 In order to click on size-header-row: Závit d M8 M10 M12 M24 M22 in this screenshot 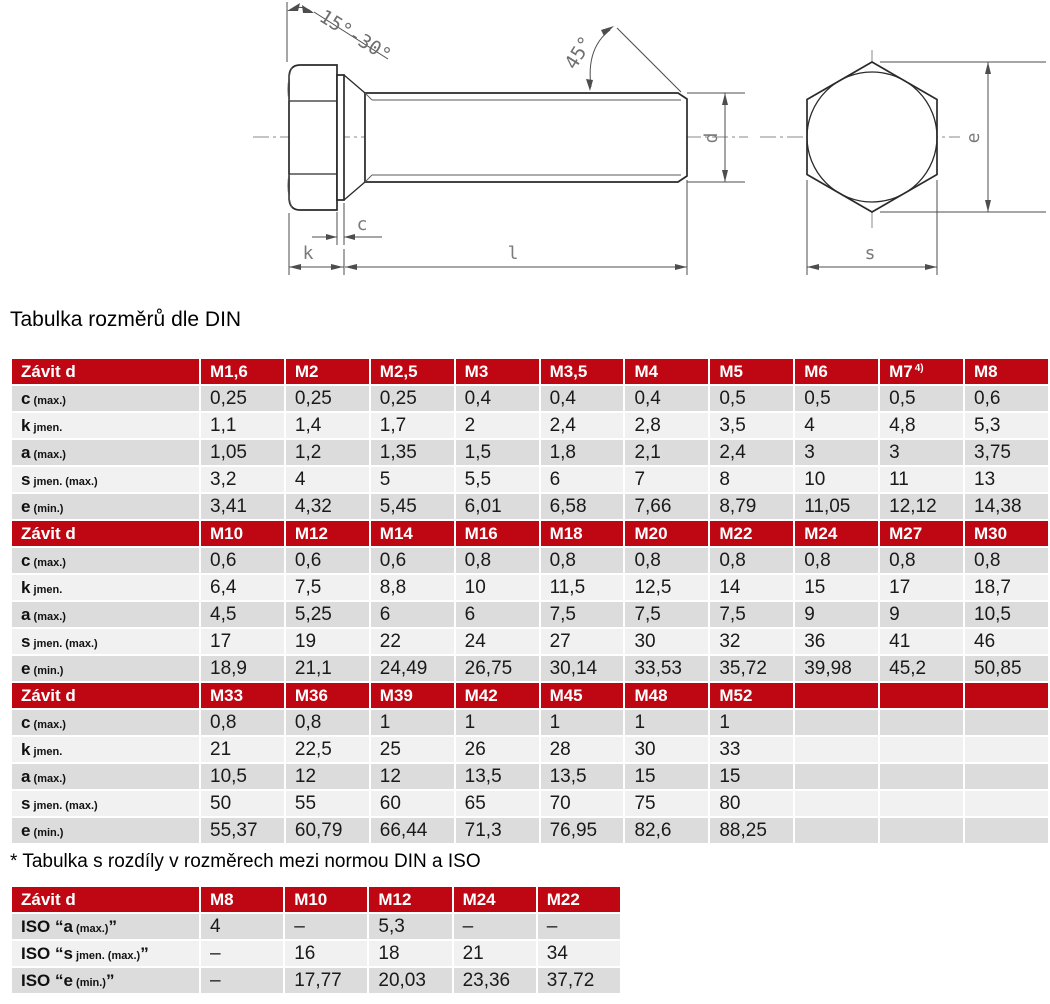, I will do `click(316, 899)`.